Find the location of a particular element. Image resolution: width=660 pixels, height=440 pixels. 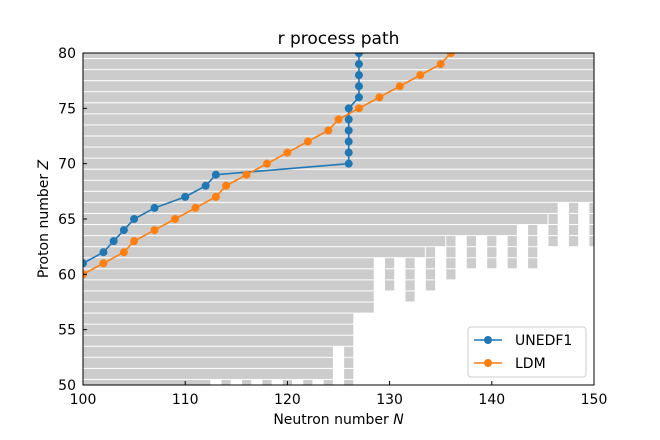

legend-label-ldm: LDM is located at coordinates (530, 364).